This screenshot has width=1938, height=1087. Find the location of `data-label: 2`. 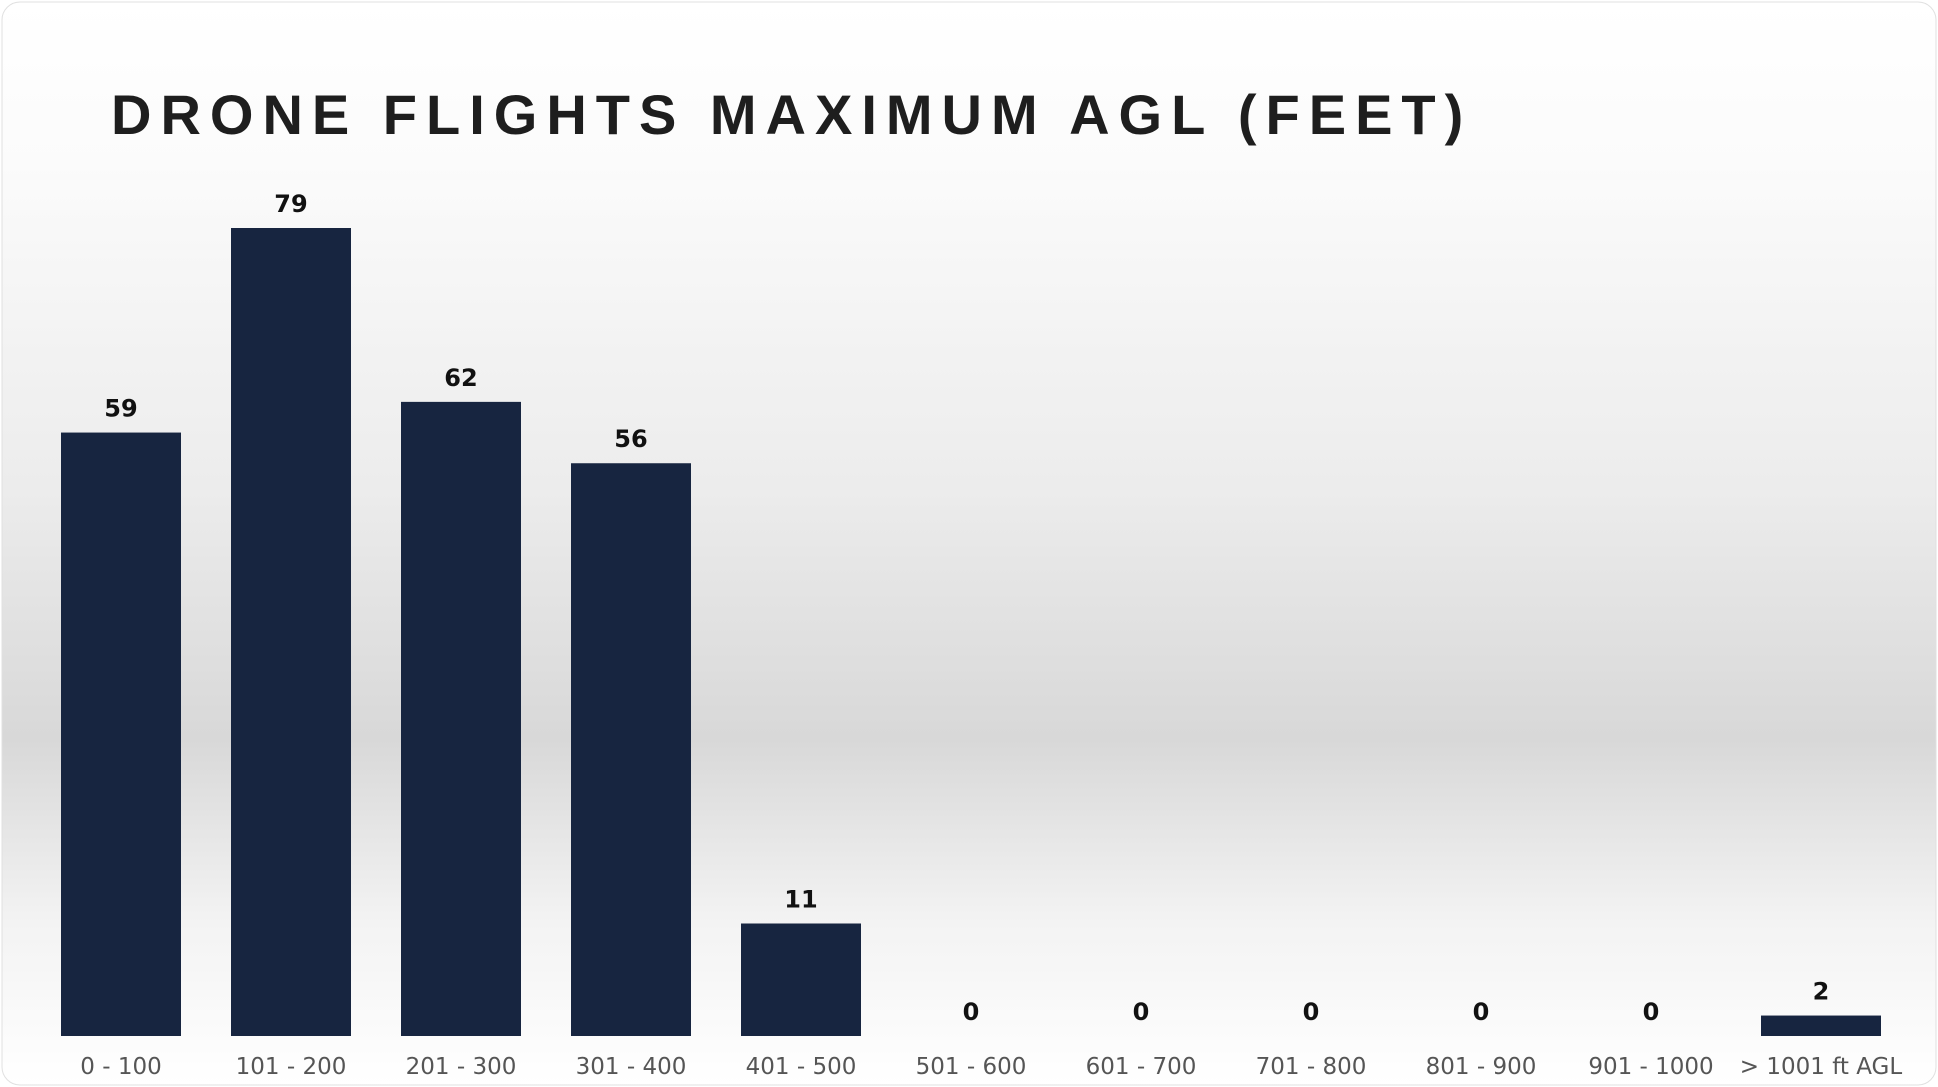

data-label: 2 is located at coordinates (1821, 992).